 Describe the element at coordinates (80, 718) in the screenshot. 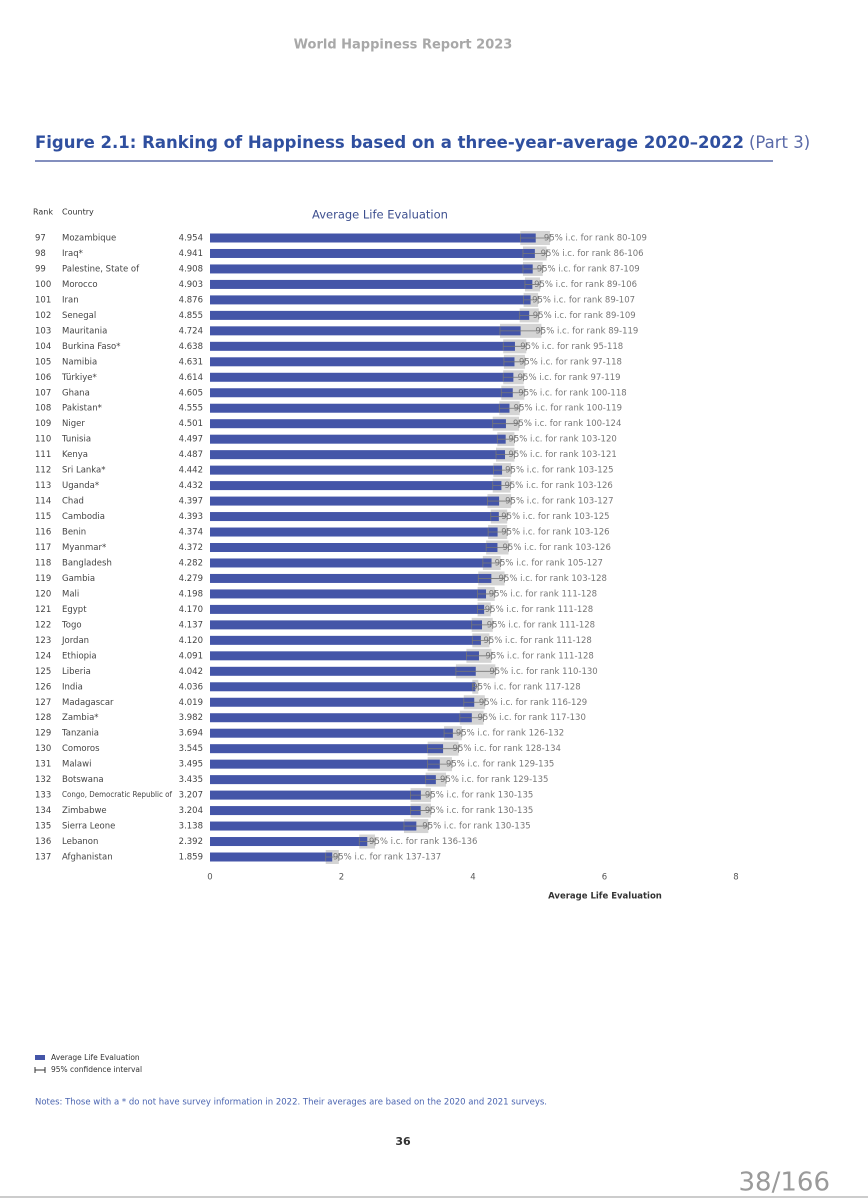

I see `country: Zambia*` at that location.